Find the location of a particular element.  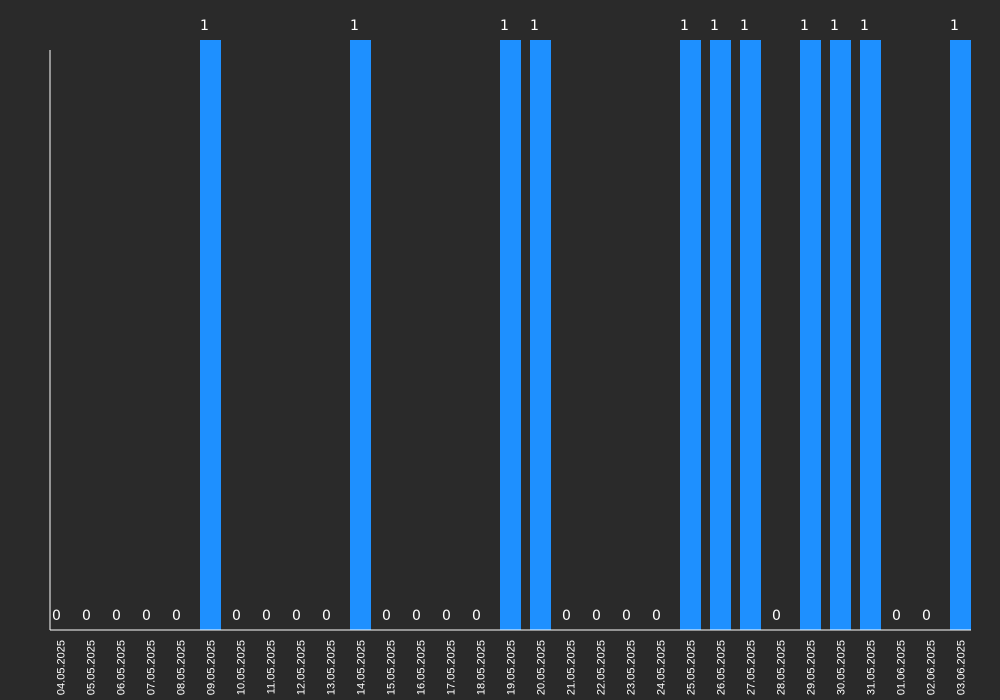

x-tick-label: 15.05.2025 is located at coordinates (392, 667).